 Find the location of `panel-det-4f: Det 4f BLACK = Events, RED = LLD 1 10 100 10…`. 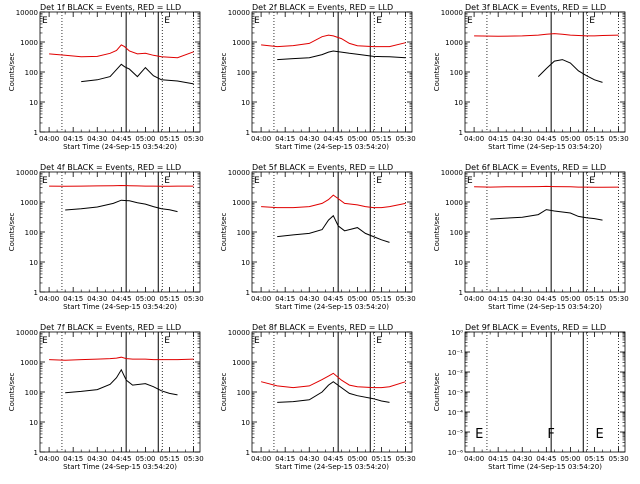

panel-det-4f: Det 4f BLACK = Events, RED = LLD 1 10 100 10… is located at coordinates (106, 237).